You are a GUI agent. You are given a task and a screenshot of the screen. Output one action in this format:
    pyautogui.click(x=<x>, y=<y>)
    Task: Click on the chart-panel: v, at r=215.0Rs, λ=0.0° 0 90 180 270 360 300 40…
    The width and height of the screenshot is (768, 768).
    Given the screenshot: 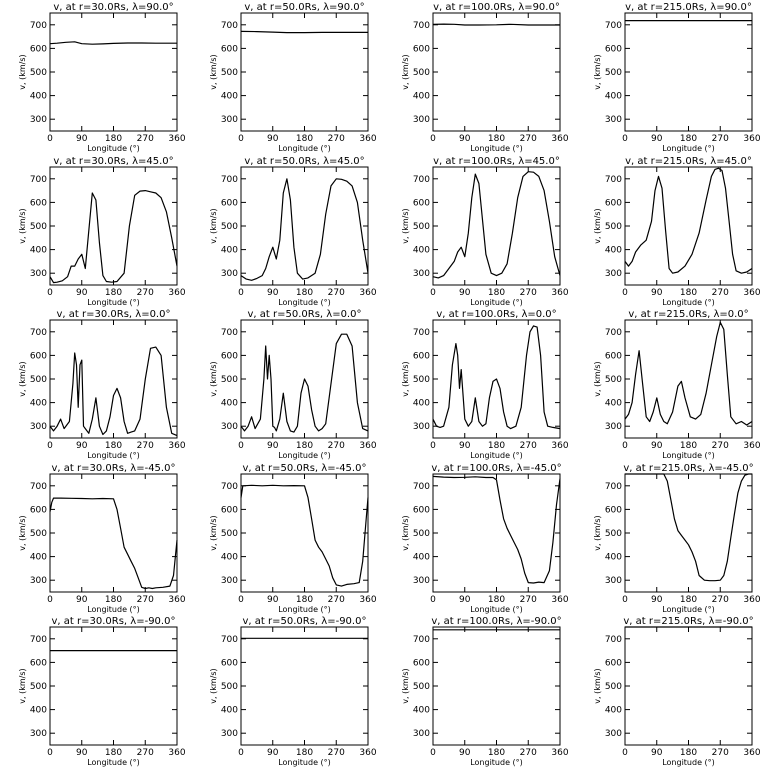 What is the action you would take?
    pyautogui.click(x=677, y=384)
    